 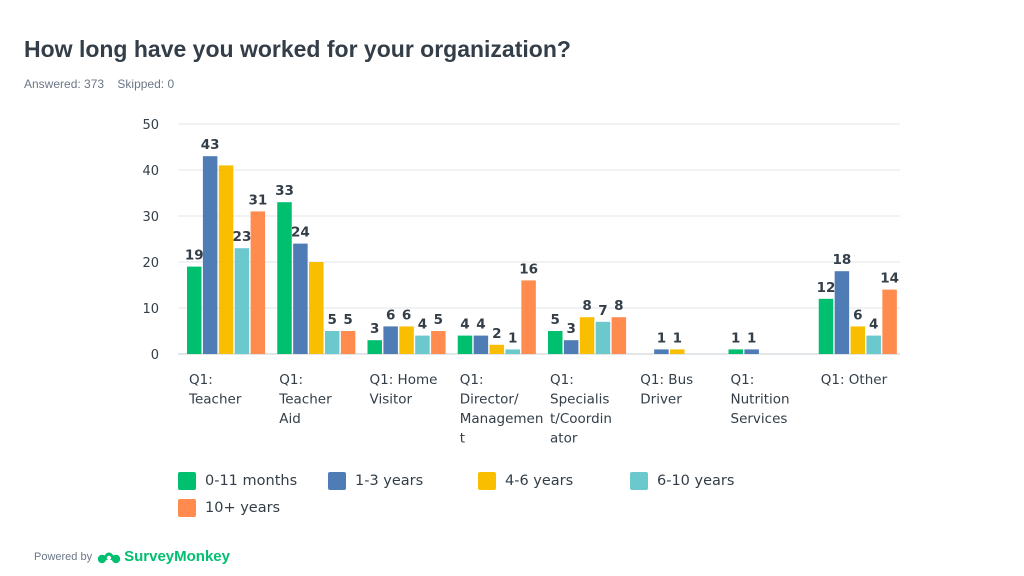 What do you see at coordinates (481, 344) in the screenshot?
I see `bar-1-3-years: 1-3 years: 4` at bounding box center [481, 344].